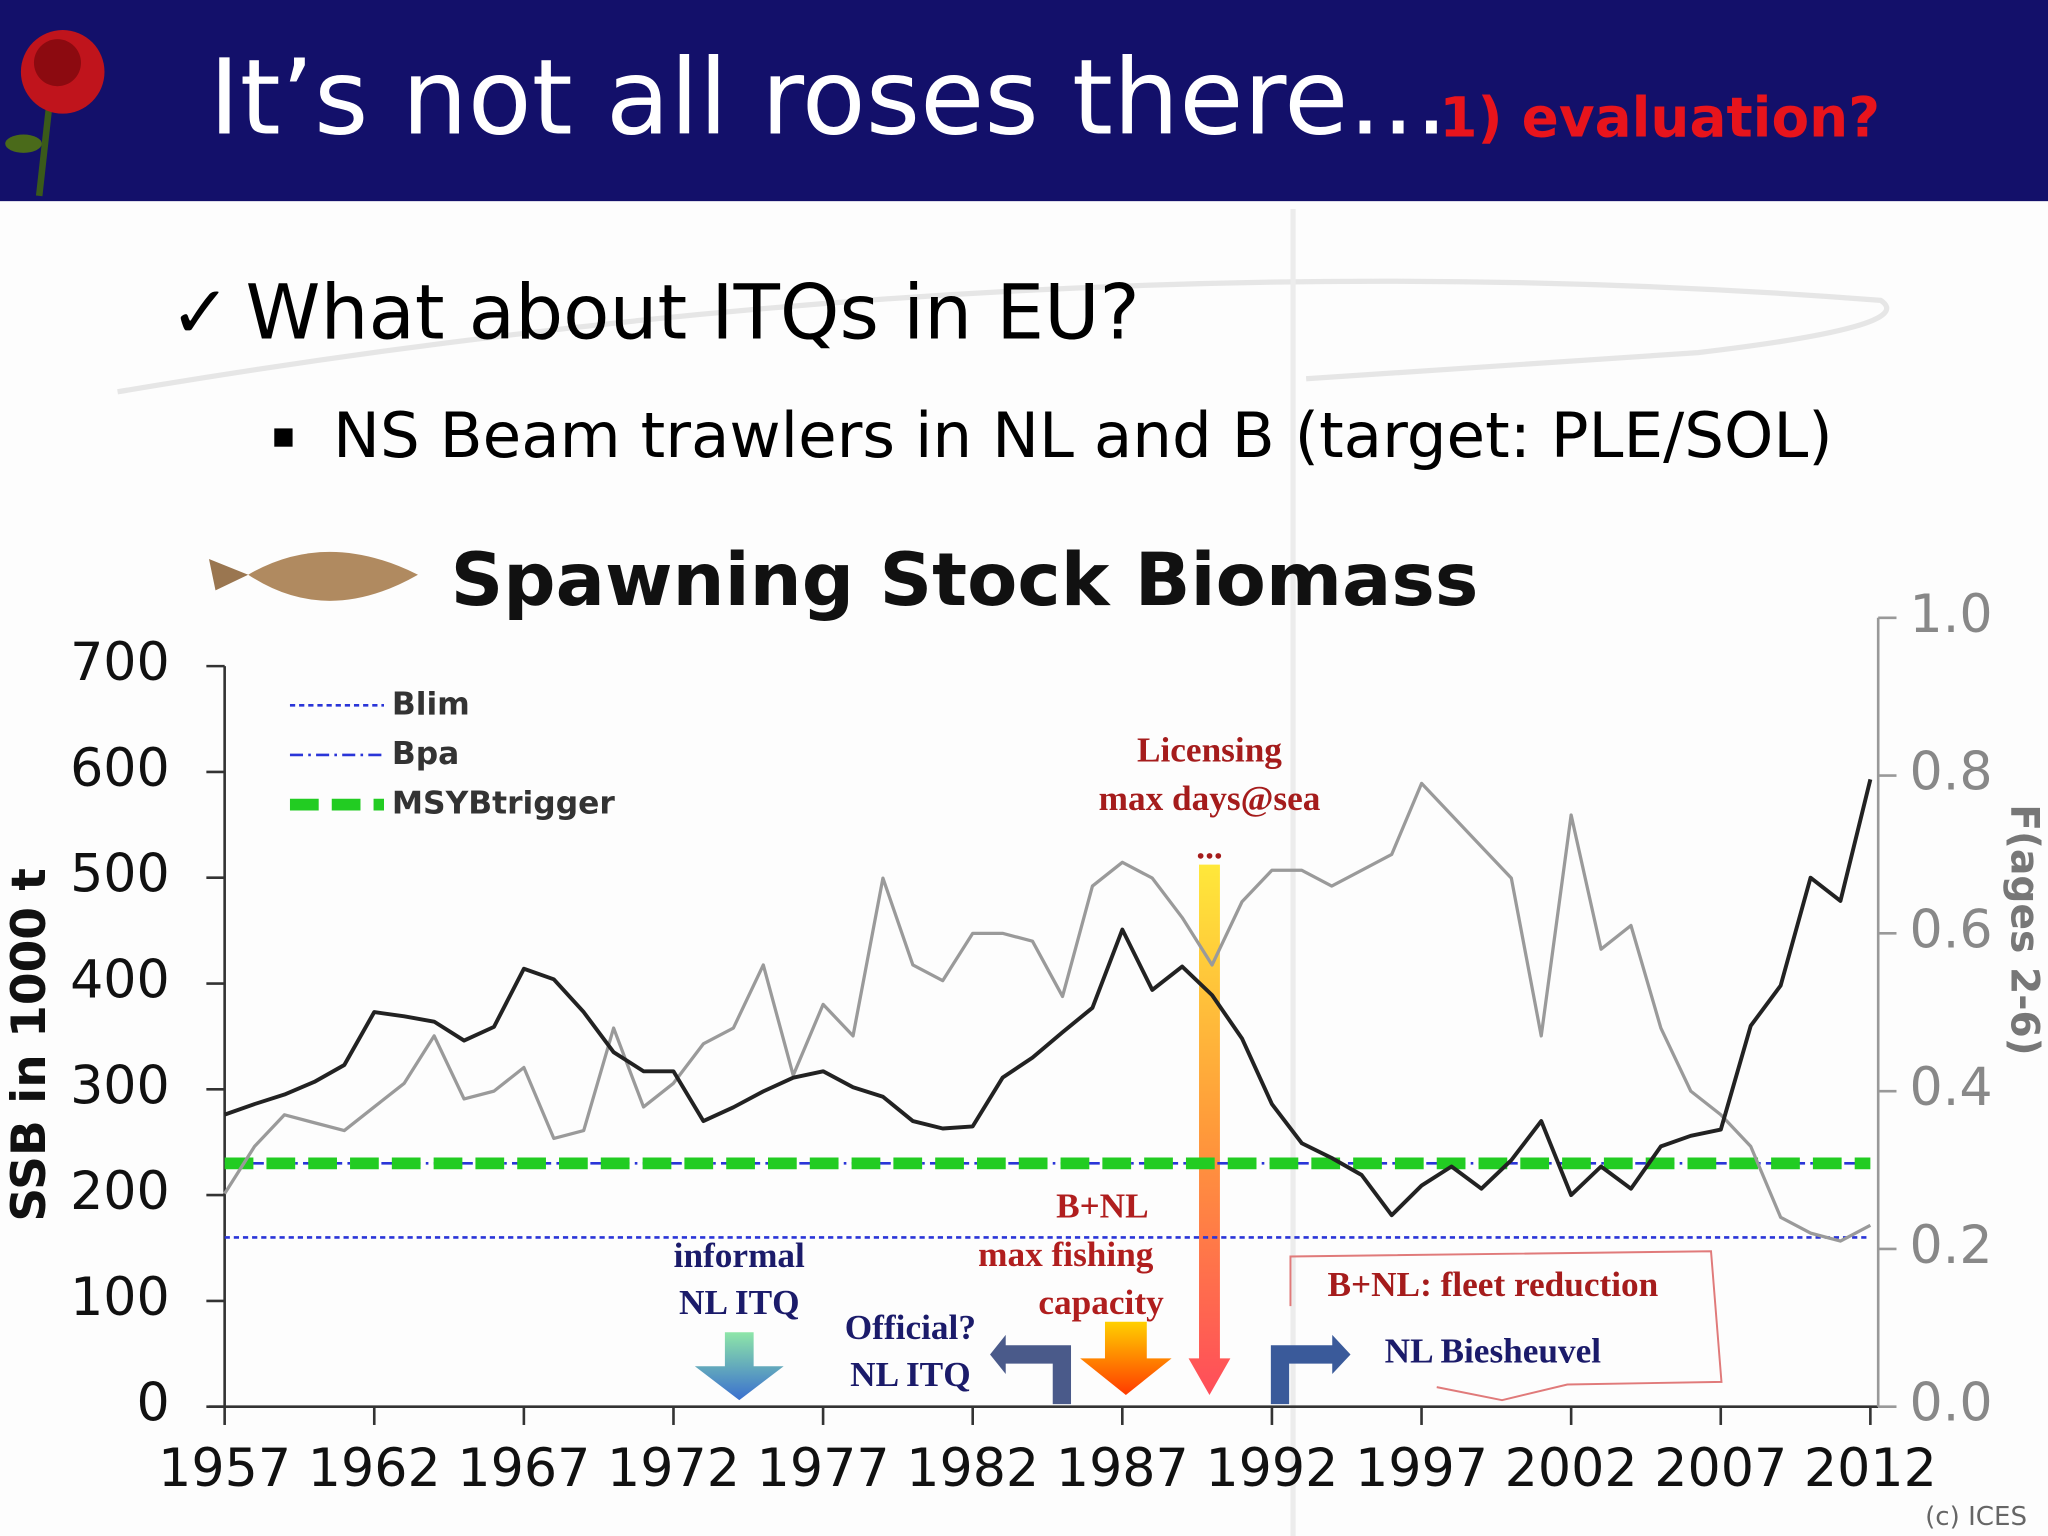 This screenshot has height=1536, width=2048. Describe the element at coordinates (1421, 1469) in the screenshot. I see `x-tick-label: 1997` at that location.